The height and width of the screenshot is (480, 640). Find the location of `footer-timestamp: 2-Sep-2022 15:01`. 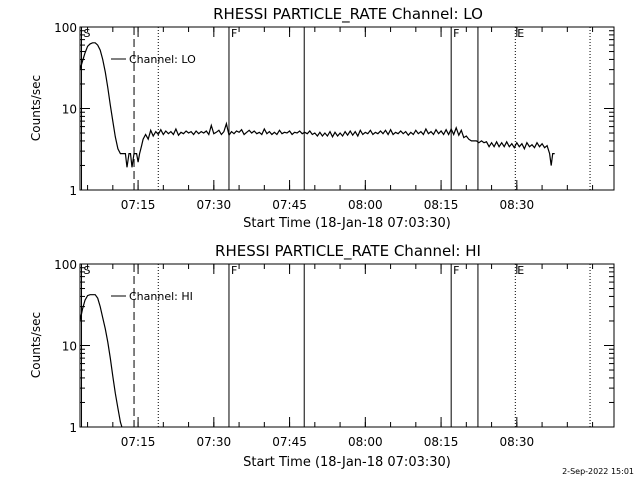

footer-timestamp: 2-Sep-2022 15:01 is located at coordinates (598, 471).